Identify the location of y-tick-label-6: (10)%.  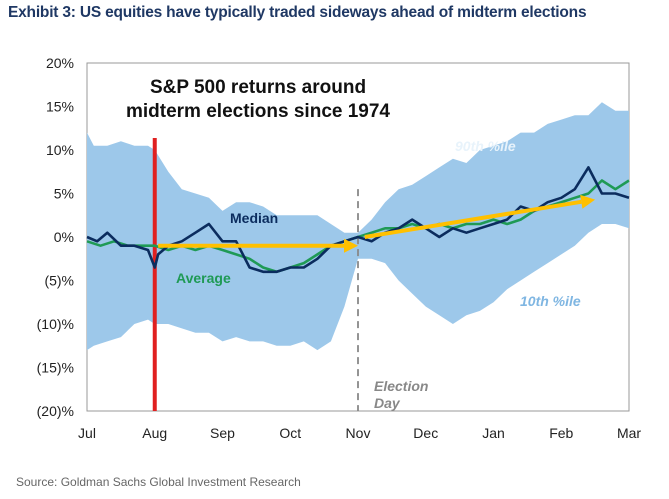
(55, 324).